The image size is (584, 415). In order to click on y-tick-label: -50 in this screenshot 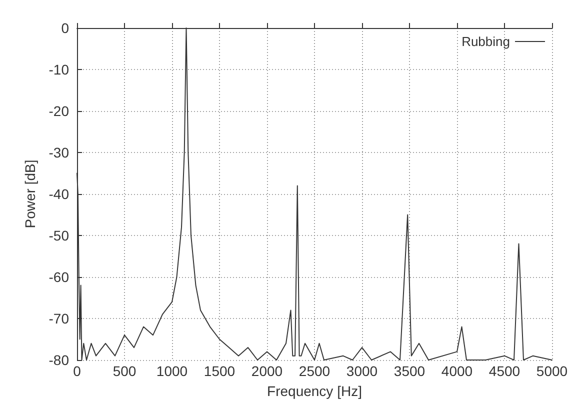, I will do `click(59, 236)`.